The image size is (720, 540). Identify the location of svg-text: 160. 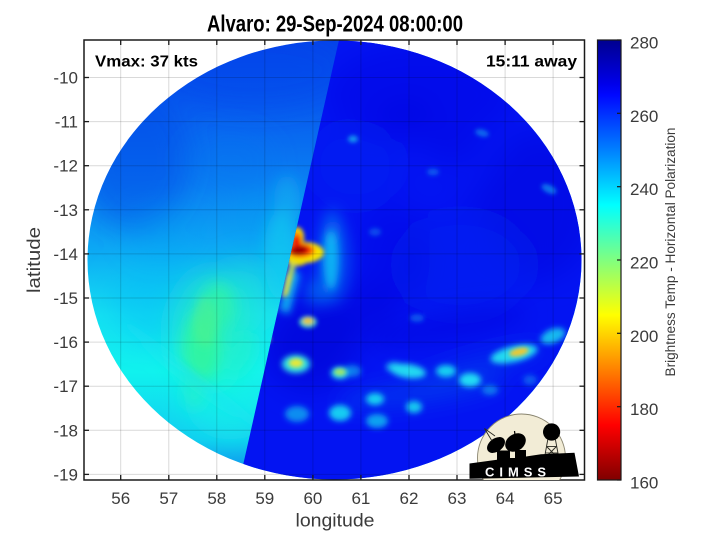
(644, 483).